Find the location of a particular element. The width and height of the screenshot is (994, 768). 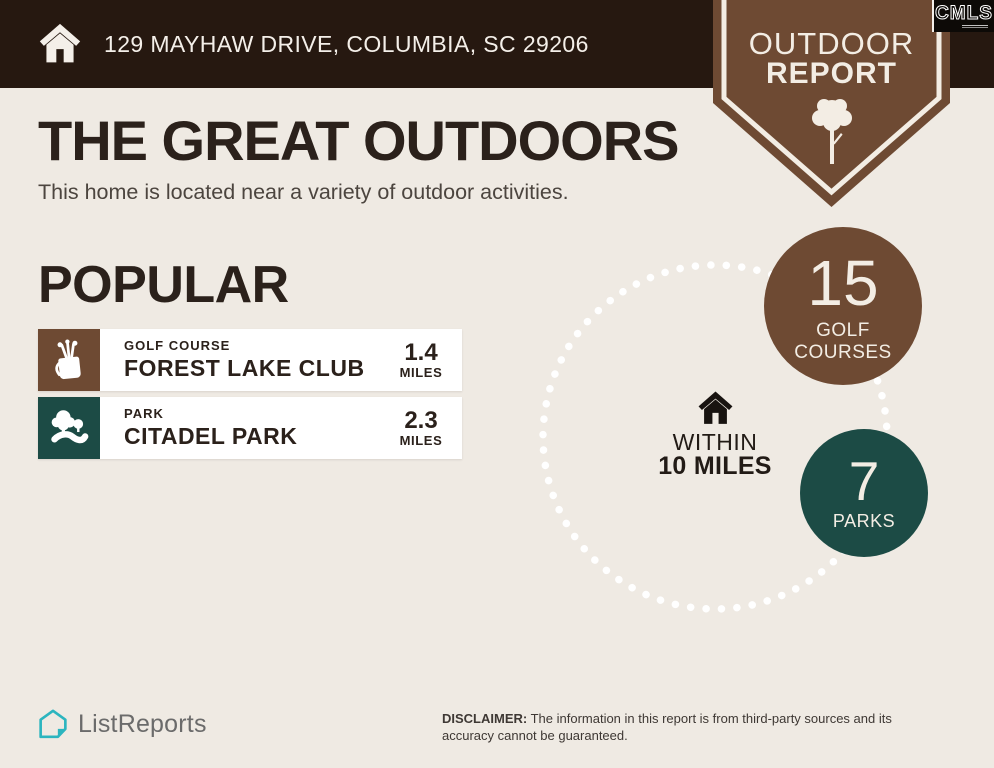

place-row-golf-course: GOLF COURSE FOREST LAKE CLUB 1.4 MILES is located at coordinates (250, 360).